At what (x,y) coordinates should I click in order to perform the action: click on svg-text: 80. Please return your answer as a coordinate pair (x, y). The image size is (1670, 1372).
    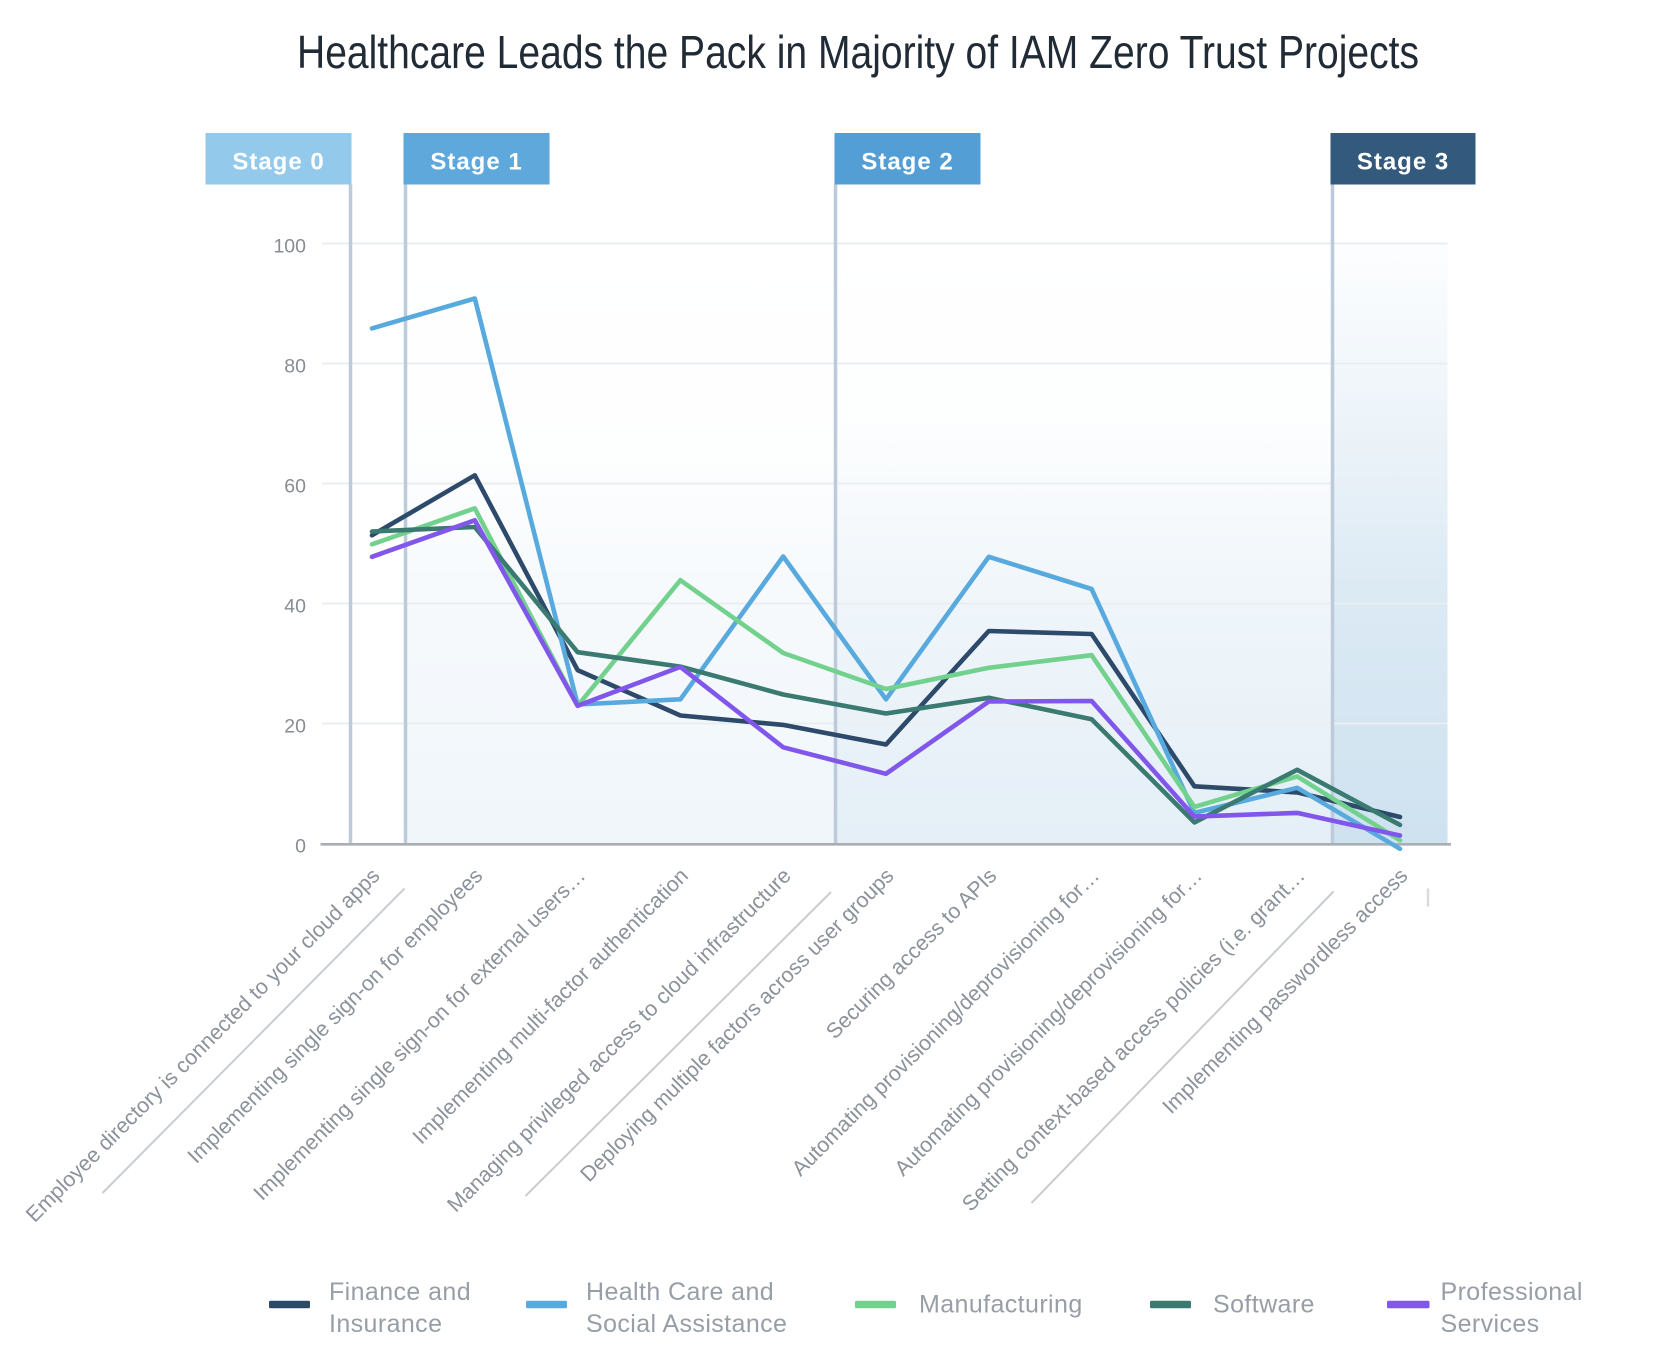
    Looking at the image, I should click on (295, 367).